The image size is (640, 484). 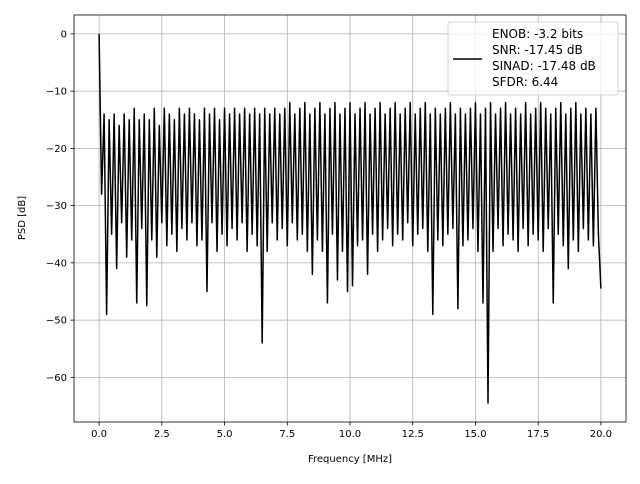 What do you see at coordinates (99, 434) in the screenshot?
I see `x-tick-label: 0.0` at bounding box center [99, 434].